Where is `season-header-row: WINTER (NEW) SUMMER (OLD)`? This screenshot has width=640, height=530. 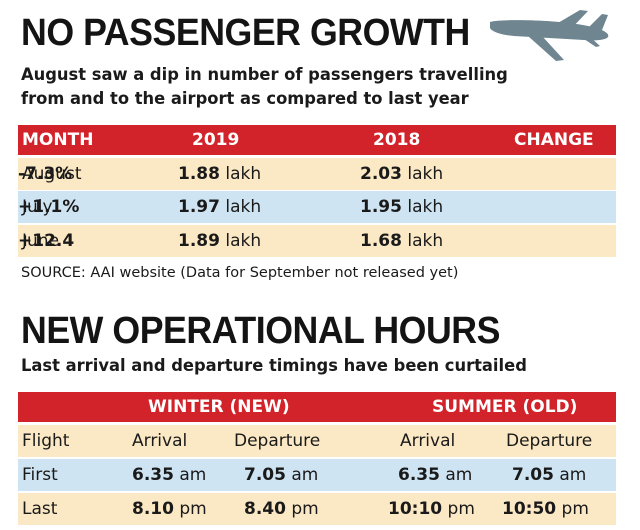 season-header-row: WINTER (NEW) SUMMER (OLD) is located at coordinates (317, 407).